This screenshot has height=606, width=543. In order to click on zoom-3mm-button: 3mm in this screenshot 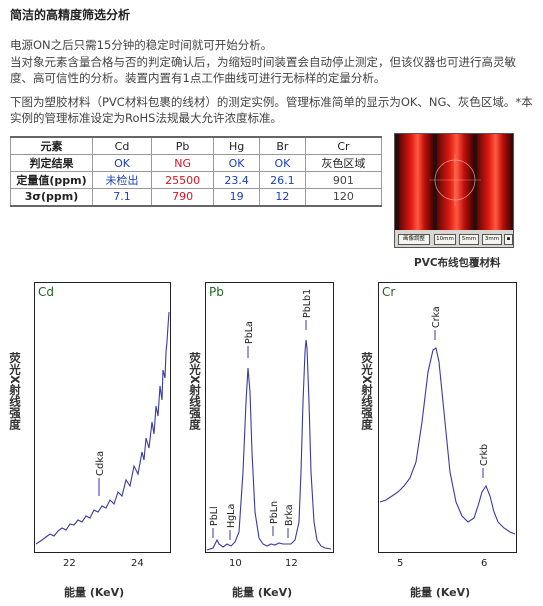, I will do `click(492, 239)`.